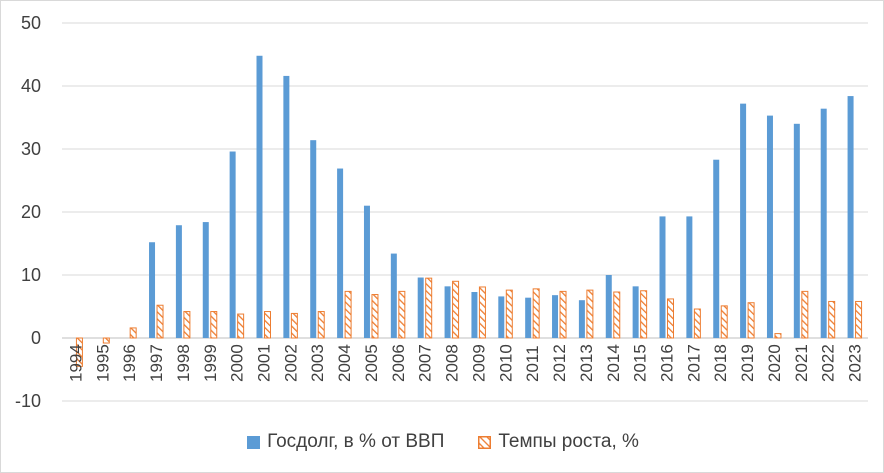 The width and height of the screenshot is (884, 473). I want to click on x-tick-label: 2007, so click(425, 363).